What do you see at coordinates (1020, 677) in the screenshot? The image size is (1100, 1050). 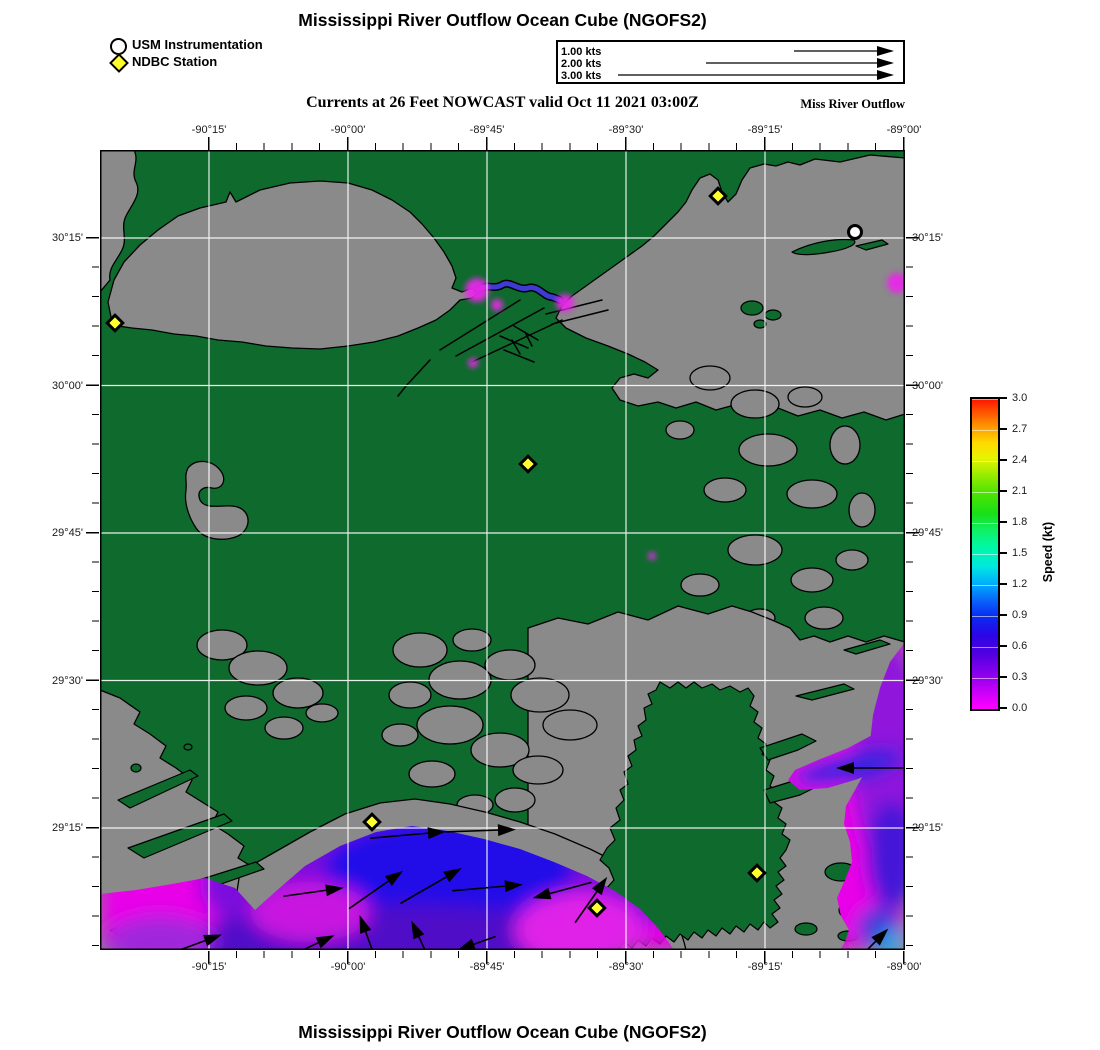 I see `colorbar-tick-label: 0.3` at bounding box center [1020, 677].